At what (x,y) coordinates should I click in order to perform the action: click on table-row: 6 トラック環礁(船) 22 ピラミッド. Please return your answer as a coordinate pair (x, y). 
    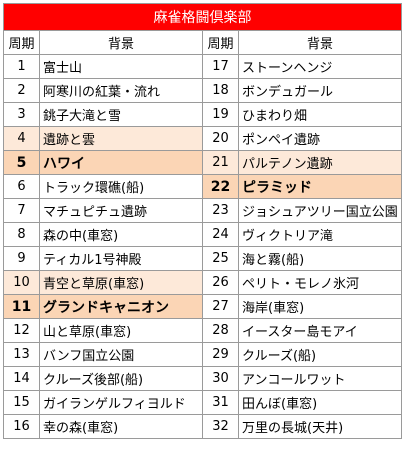
    Looking at the image, I should click on (202, 186).